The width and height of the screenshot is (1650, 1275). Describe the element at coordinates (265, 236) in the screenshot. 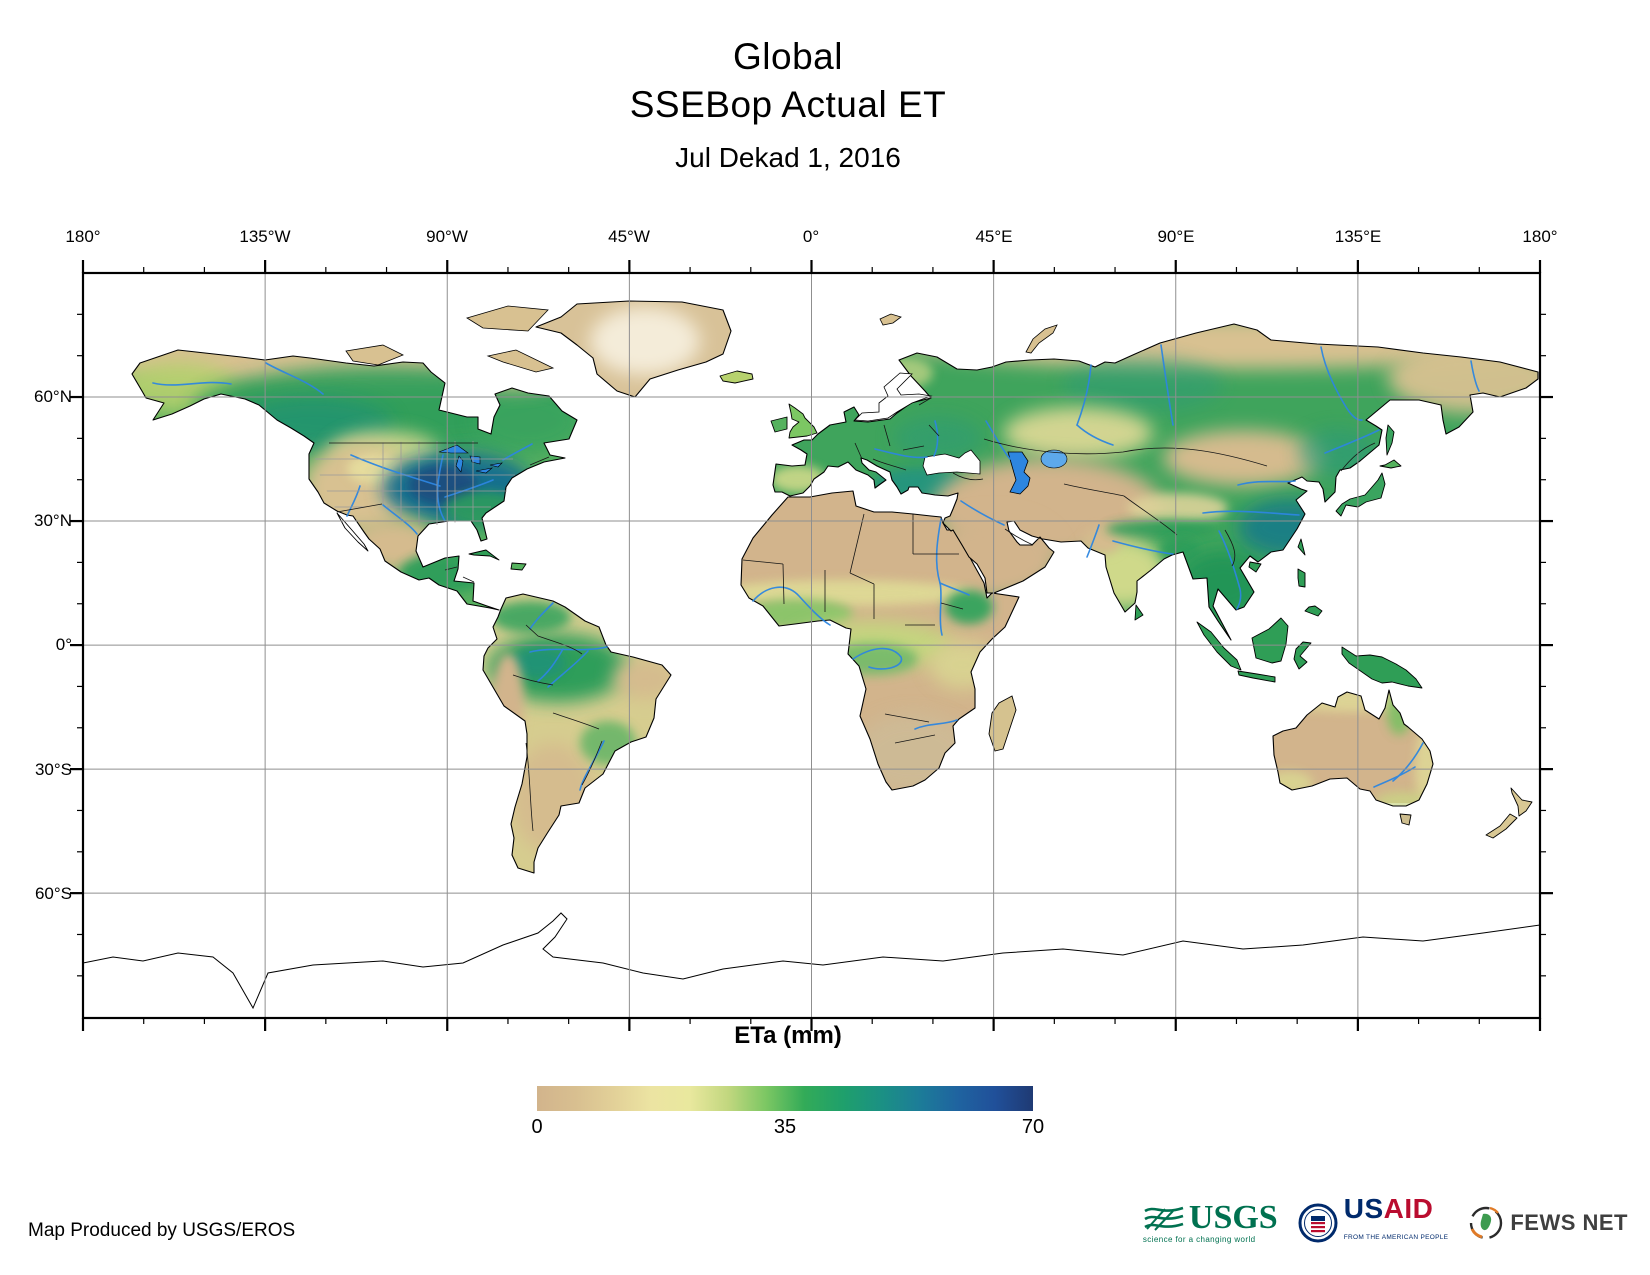

I see `lon-label: 135°W` at that location.